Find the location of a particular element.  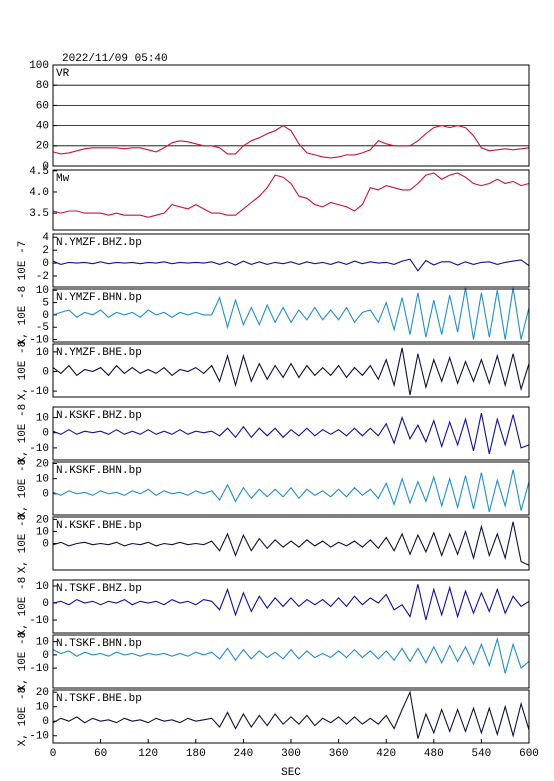

x-tick-label: 360 is located at coordinates (339, 754).